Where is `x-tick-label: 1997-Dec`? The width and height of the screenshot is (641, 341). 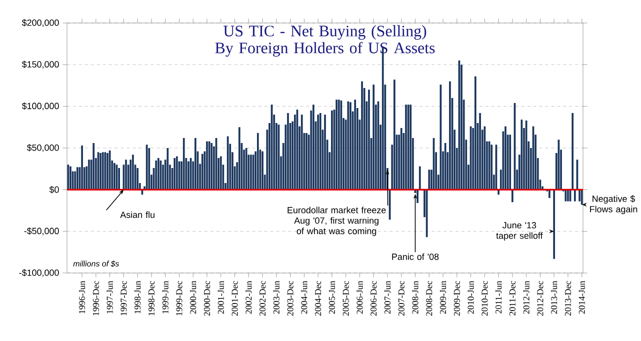 x-tick-label: 1997-Dec is located at coordinates (123, 298).